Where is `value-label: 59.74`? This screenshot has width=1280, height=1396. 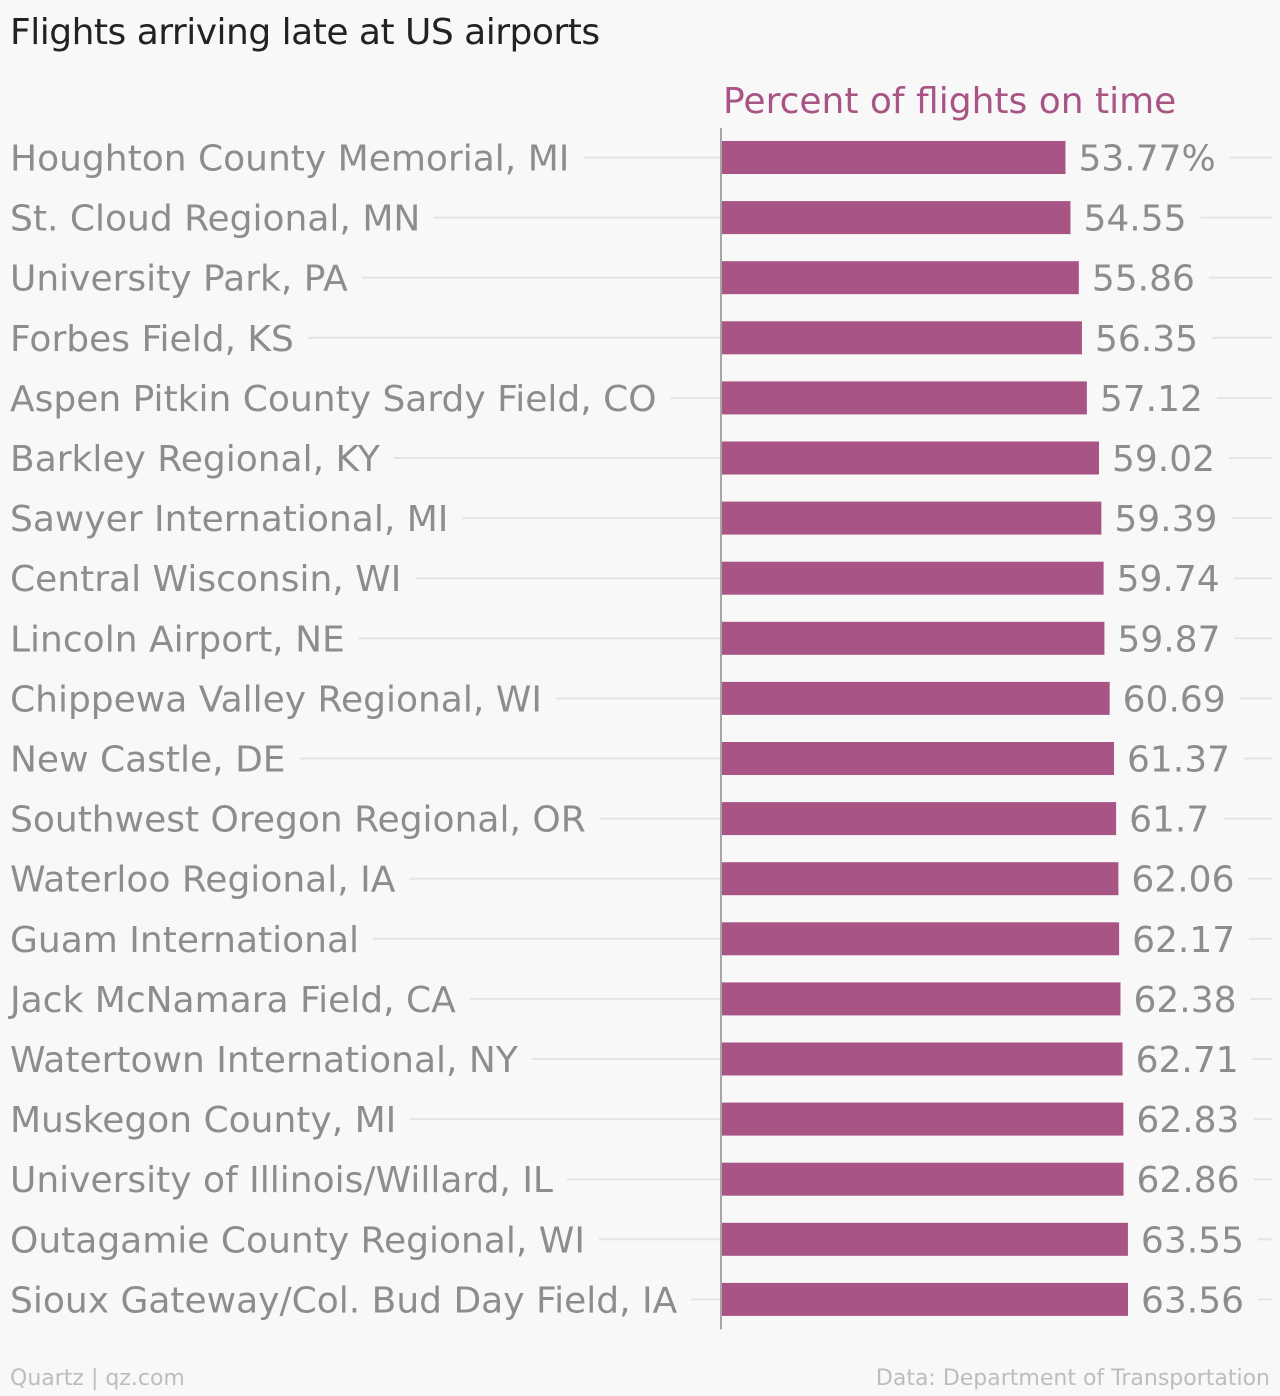 value-label: 59.74 is located at coordinates (1168, 579).